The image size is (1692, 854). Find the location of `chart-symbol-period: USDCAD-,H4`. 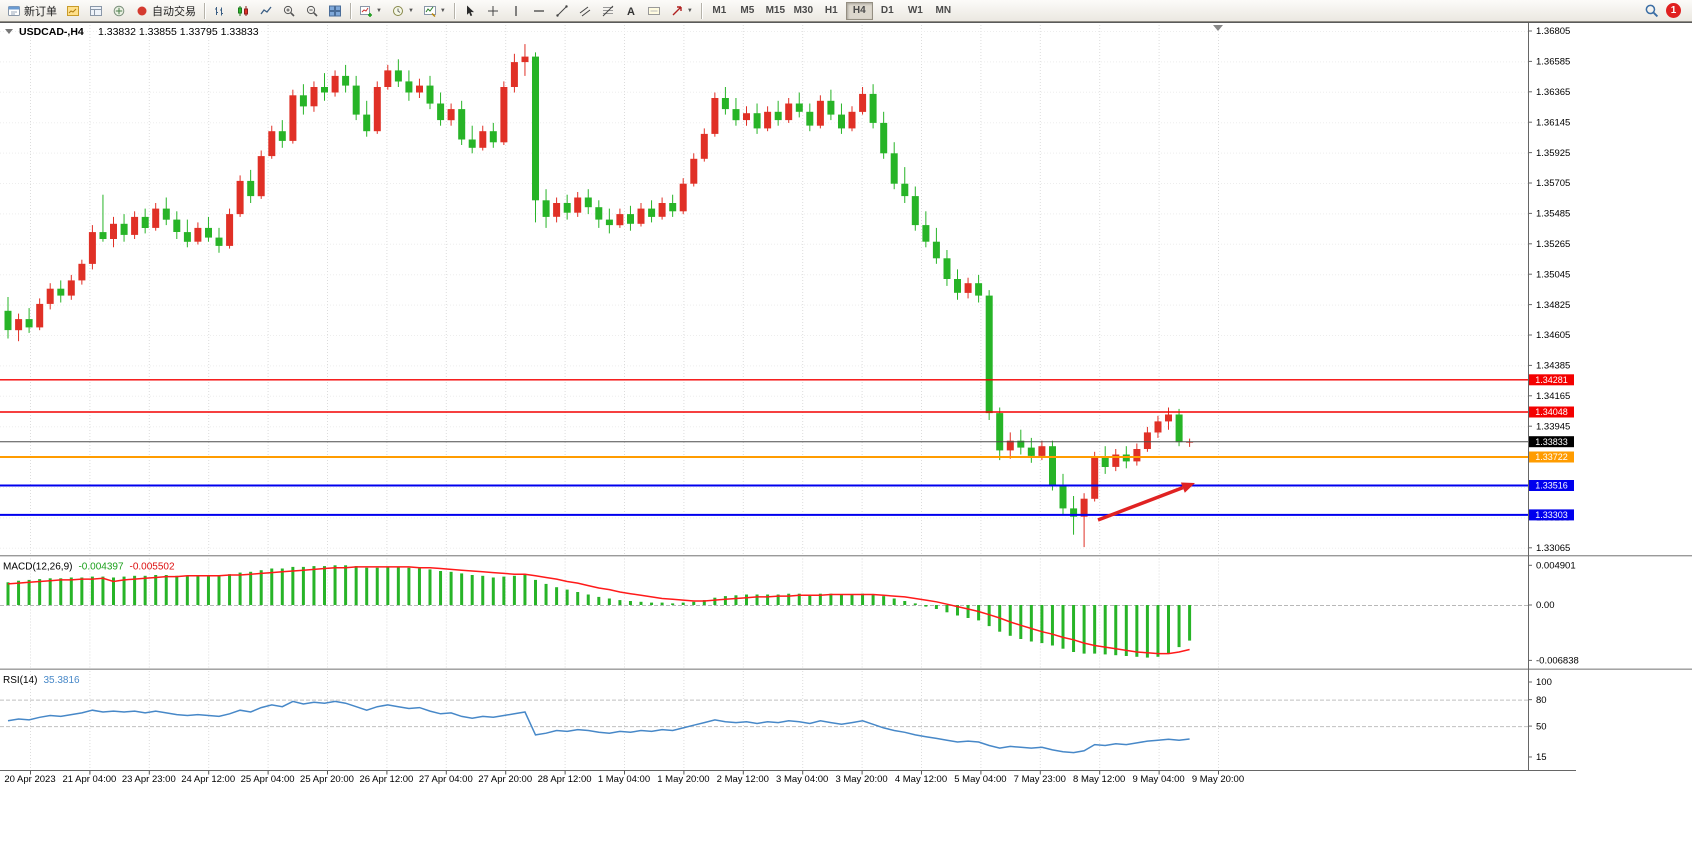

chart-symbol-period: USDCAD-,H4 is located at coordinates (51, 32).